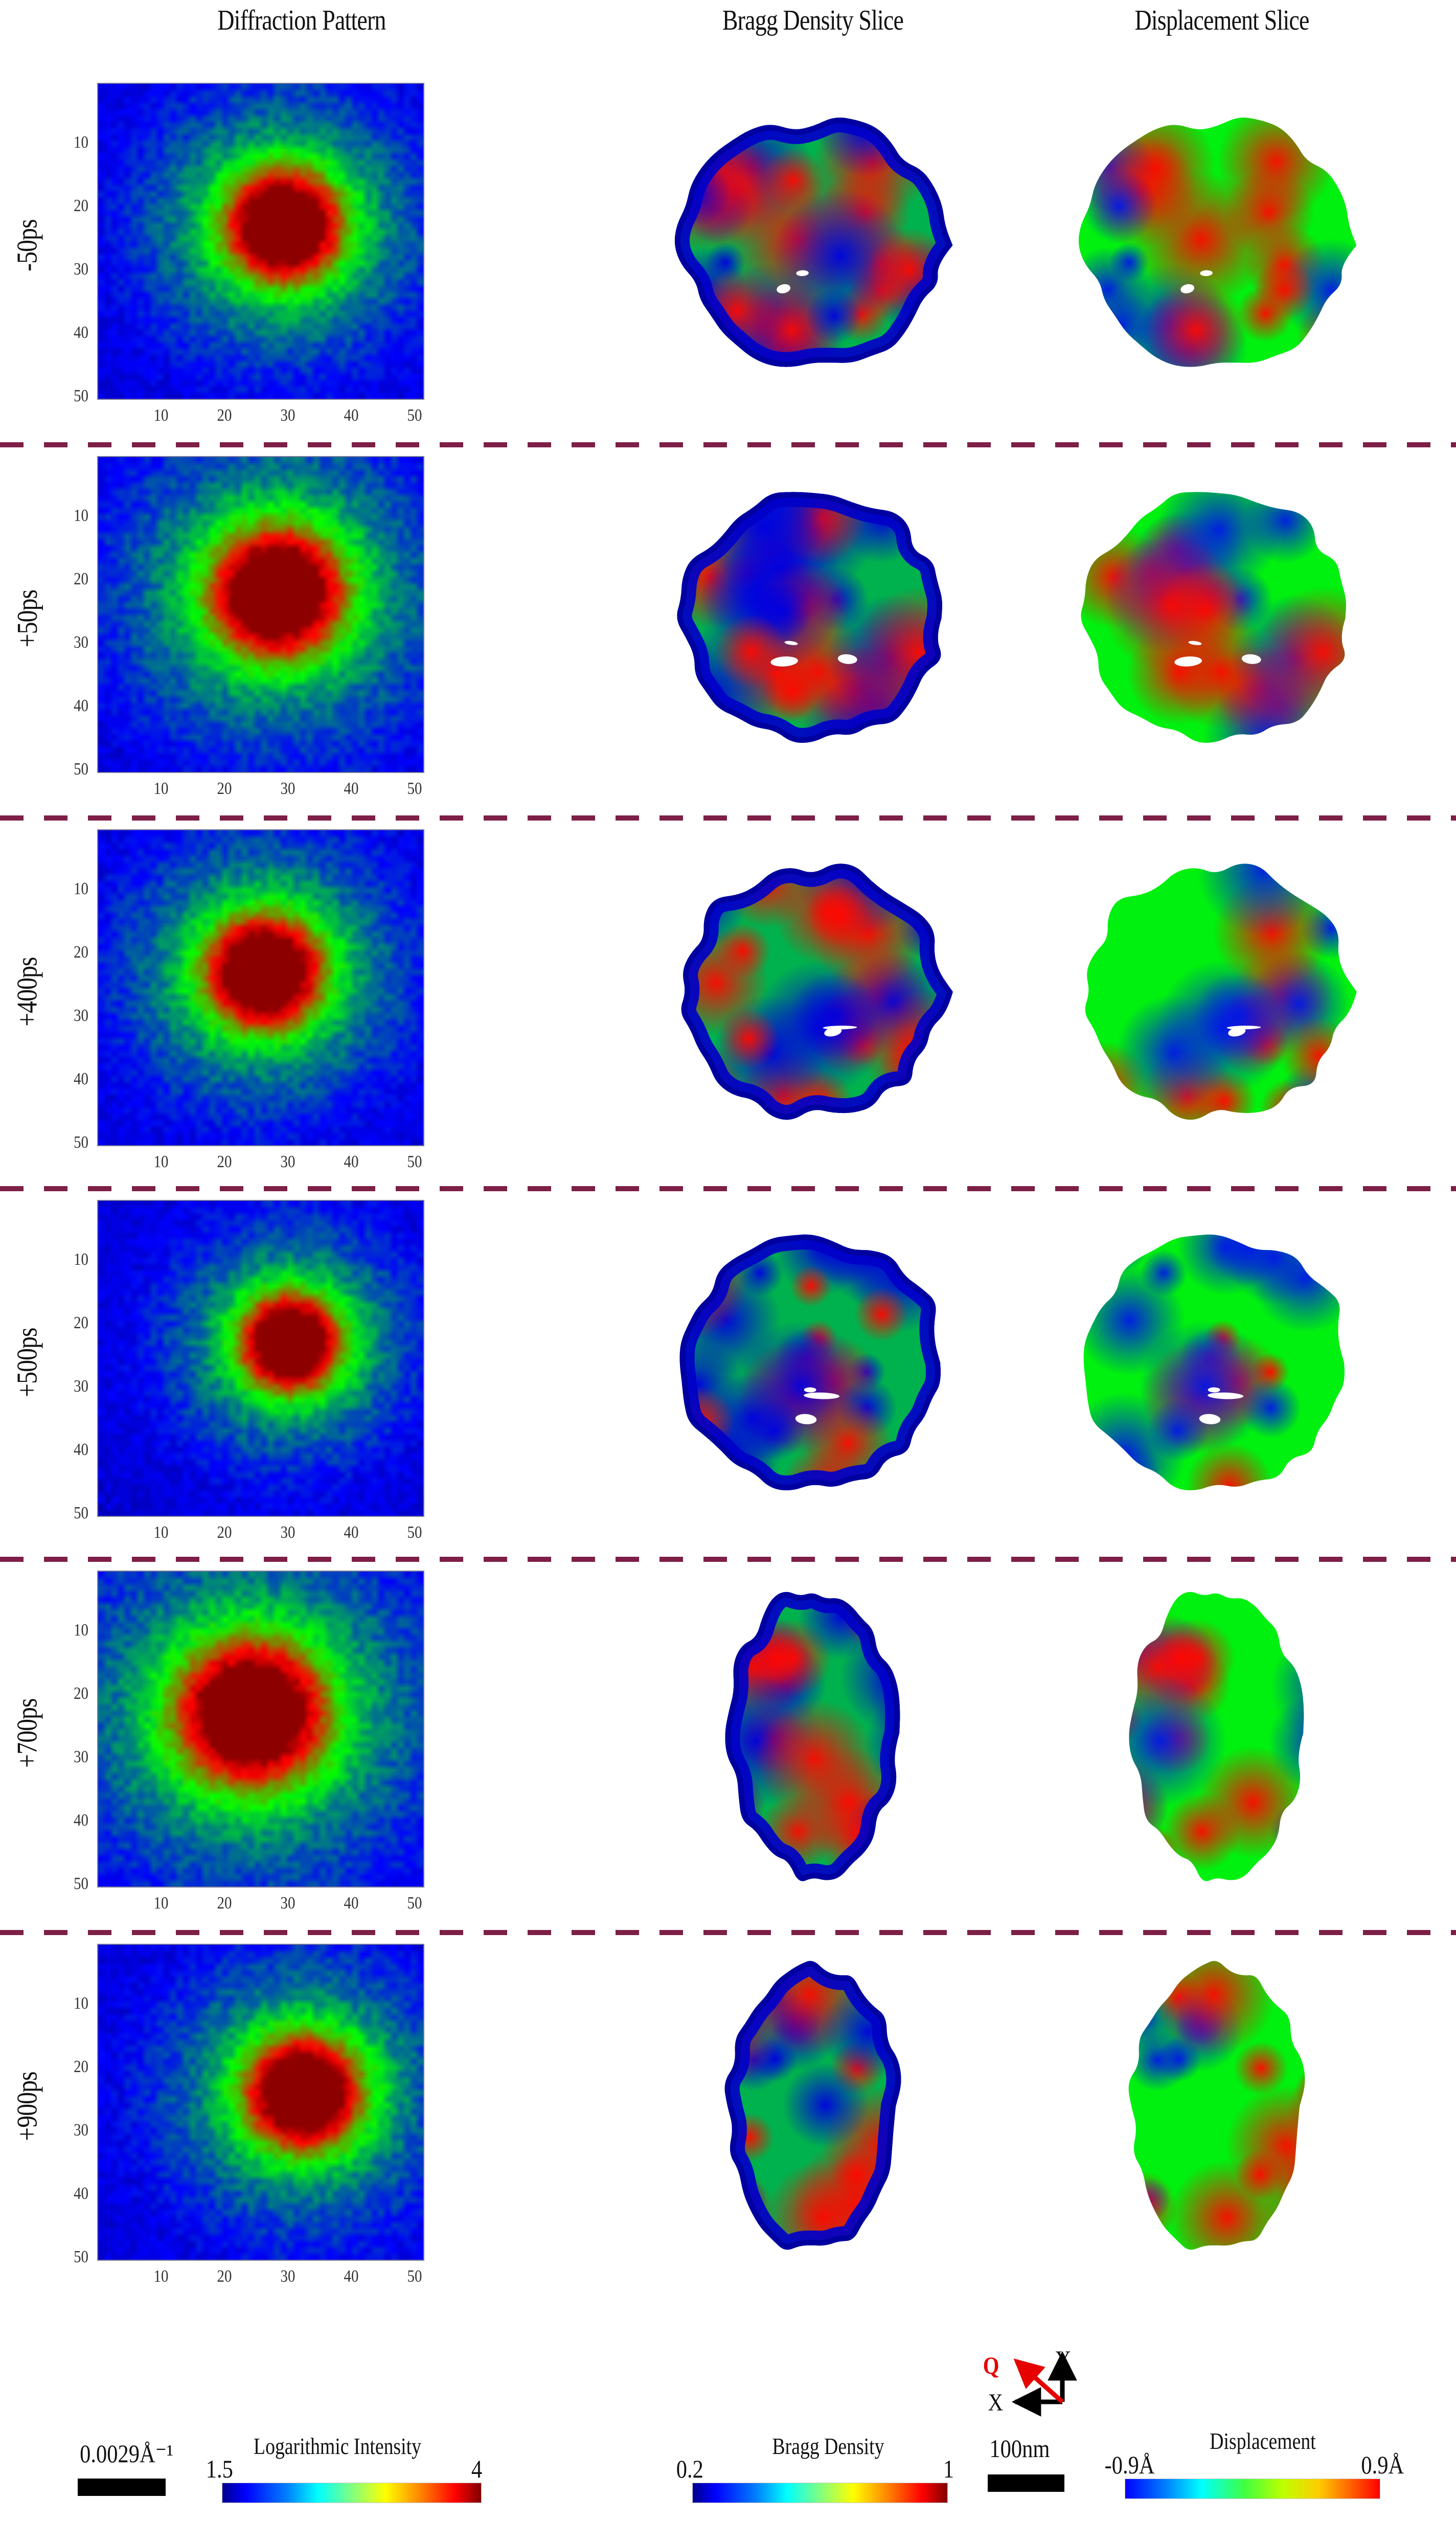 This screenshot has height=2522, width=1456. I want to click on column-header-bragg-density: Bragg Density Slice, so click(813, 20).